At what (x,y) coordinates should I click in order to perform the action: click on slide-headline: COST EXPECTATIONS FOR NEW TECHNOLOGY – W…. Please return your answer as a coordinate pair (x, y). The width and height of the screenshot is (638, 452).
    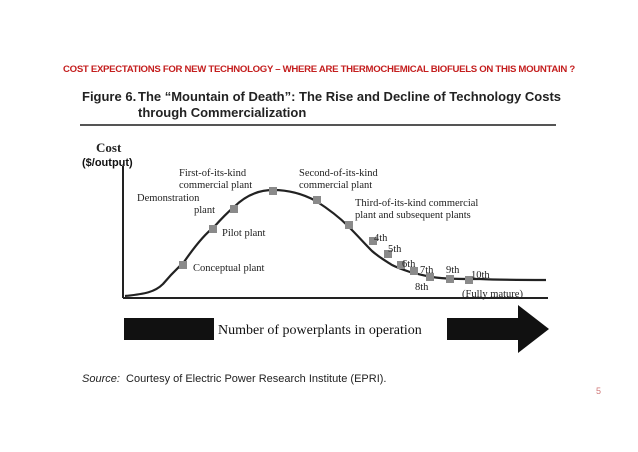
    Looking at the image, I should click on (319, 69).